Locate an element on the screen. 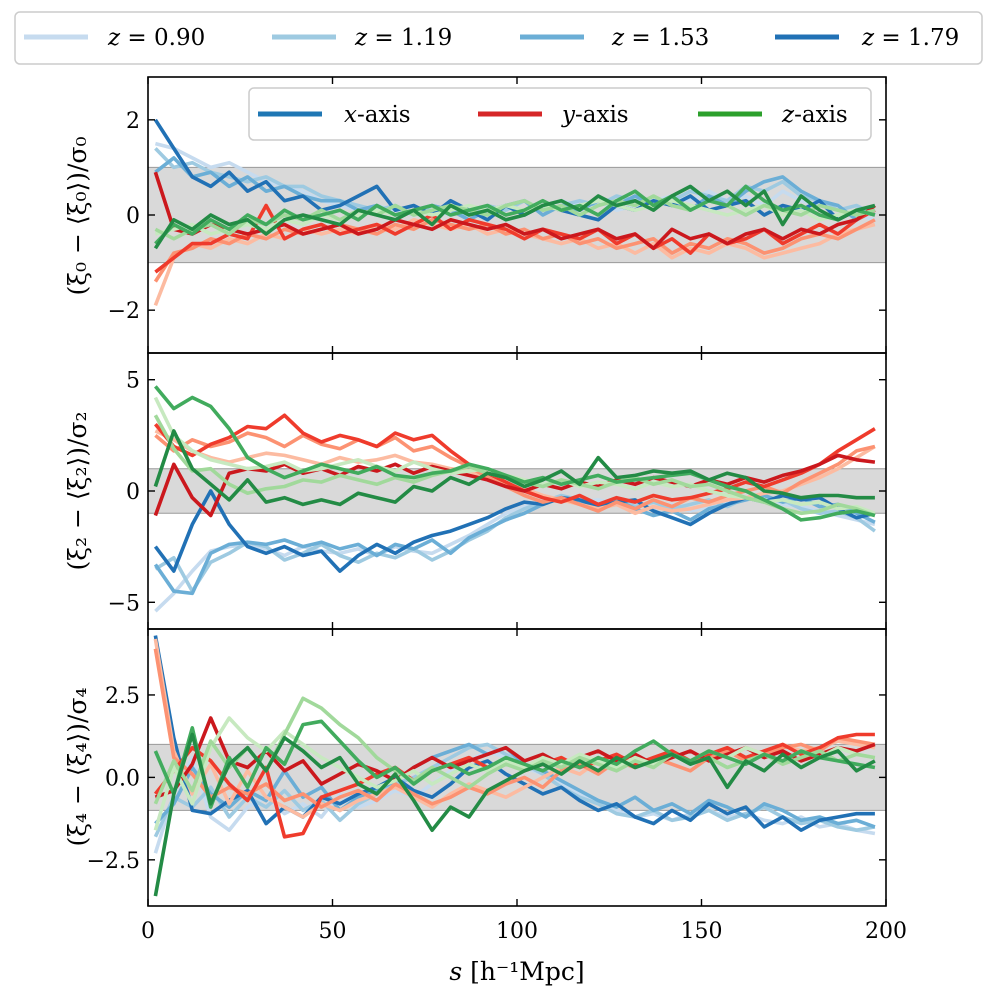  ylabel-xi0: (ξ₀ − ⟨ξ₀⟩)/σ₀ is located at coordinates (77, 216).